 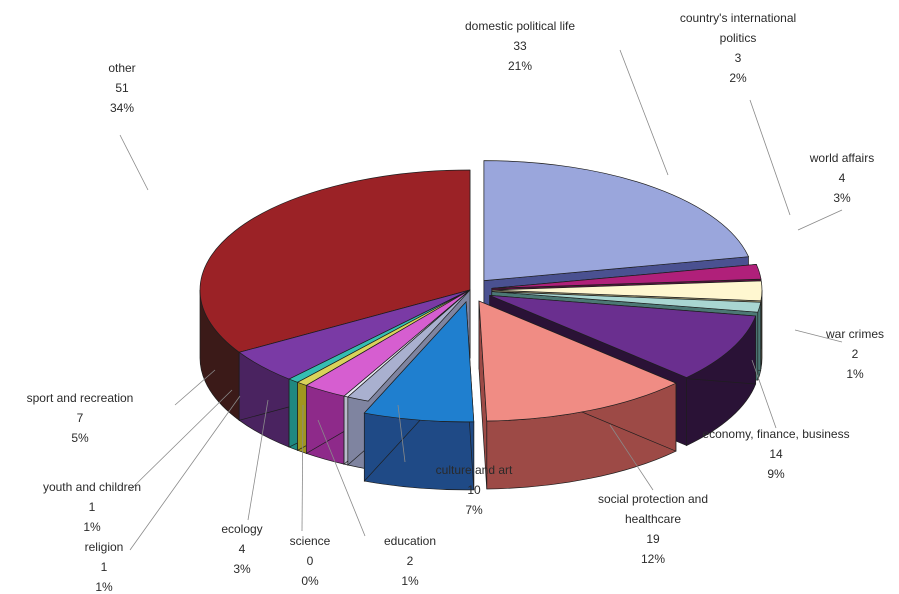 What do you see at coordinates (134, 162) in the screenshot?
I see `leader-line-other` at bounding box center [134, 162].